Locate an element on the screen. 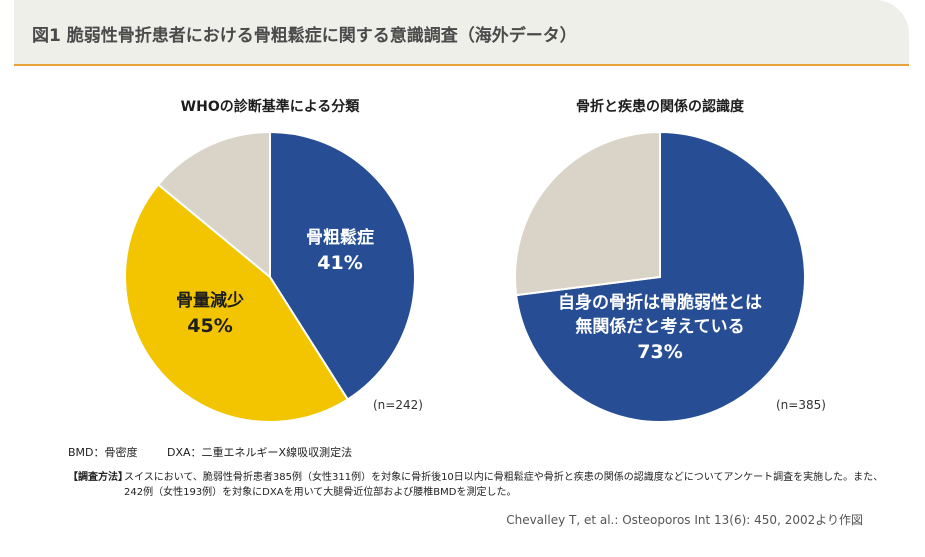 This screenshot has height=557, width=925. chart1-slice-1-value: 41% is located at coordinates (339, 263).